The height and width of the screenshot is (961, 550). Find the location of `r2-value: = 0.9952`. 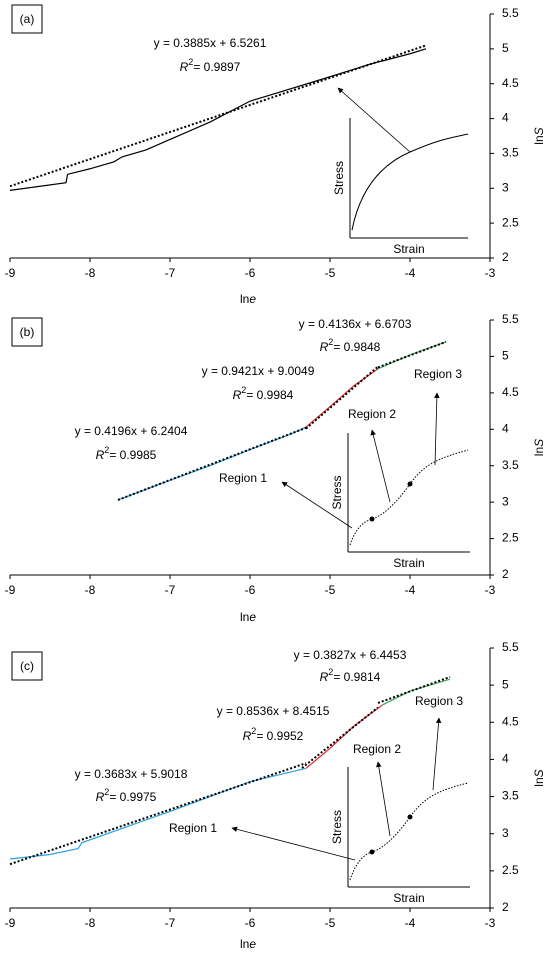

r2-value: = 0.9952 is located at coordinates (279, 736).